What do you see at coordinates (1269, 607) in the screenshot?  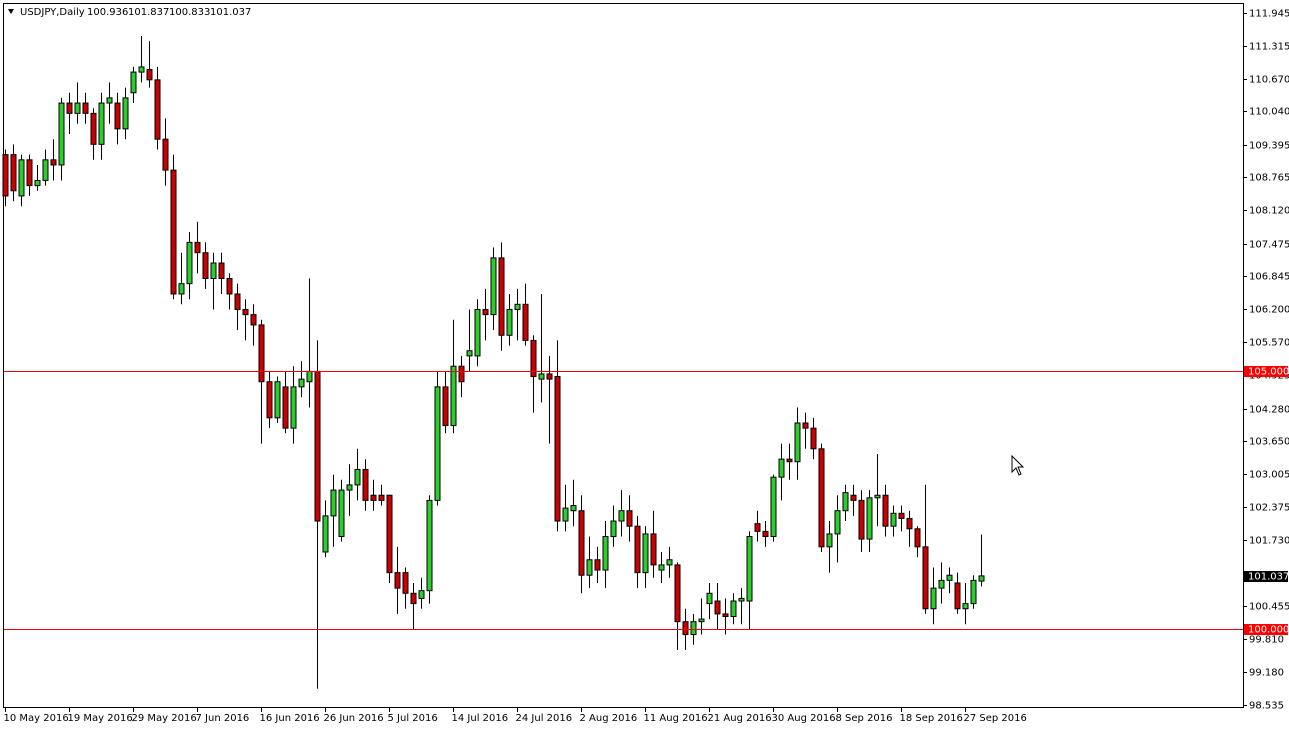 I see `y-tick-label: 100.455` at bounding box center [1269, 607].